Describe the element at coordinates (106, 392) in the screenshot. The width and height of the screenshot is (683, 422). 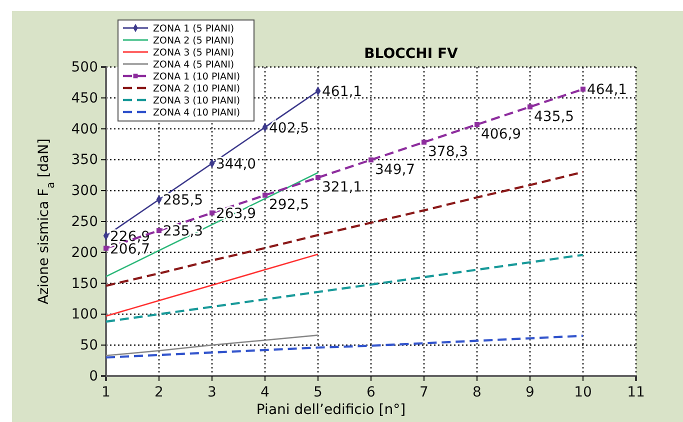
I see `x-tick-label: 1` at that location.